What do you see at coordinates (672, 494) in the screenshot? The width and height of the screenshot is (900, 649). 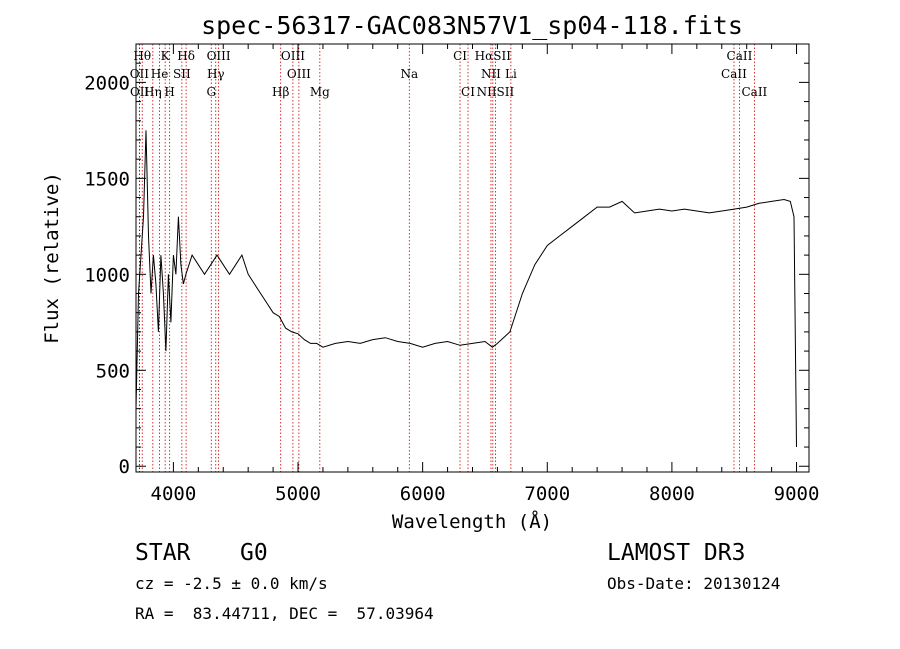 I see `x-tick-label-4: 8000` at bounding box center [672, 494].